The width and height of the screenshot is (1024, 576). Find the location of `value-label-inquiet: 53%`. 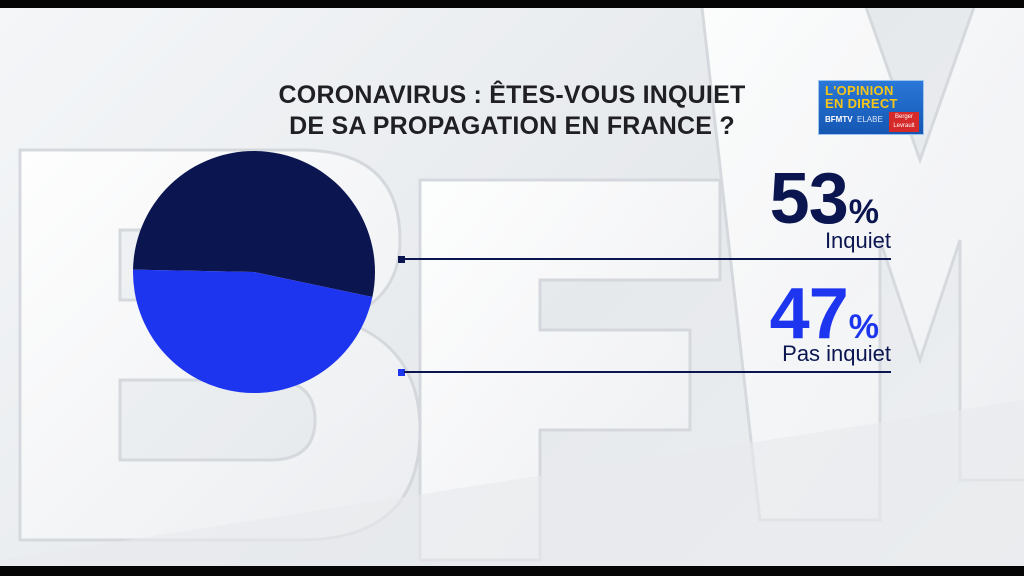

value-label-inquiet: 53% is located at coordinates (824, 199).